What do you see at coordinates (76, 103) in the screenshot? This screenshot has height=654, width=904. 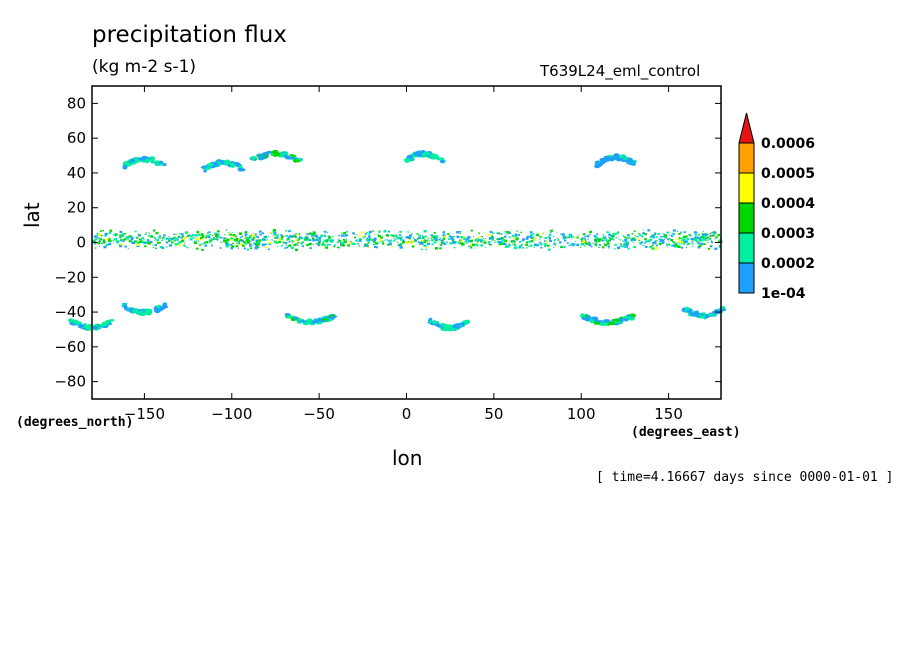 I see `y-tick-label: 80` at bounding box center [76, 103].